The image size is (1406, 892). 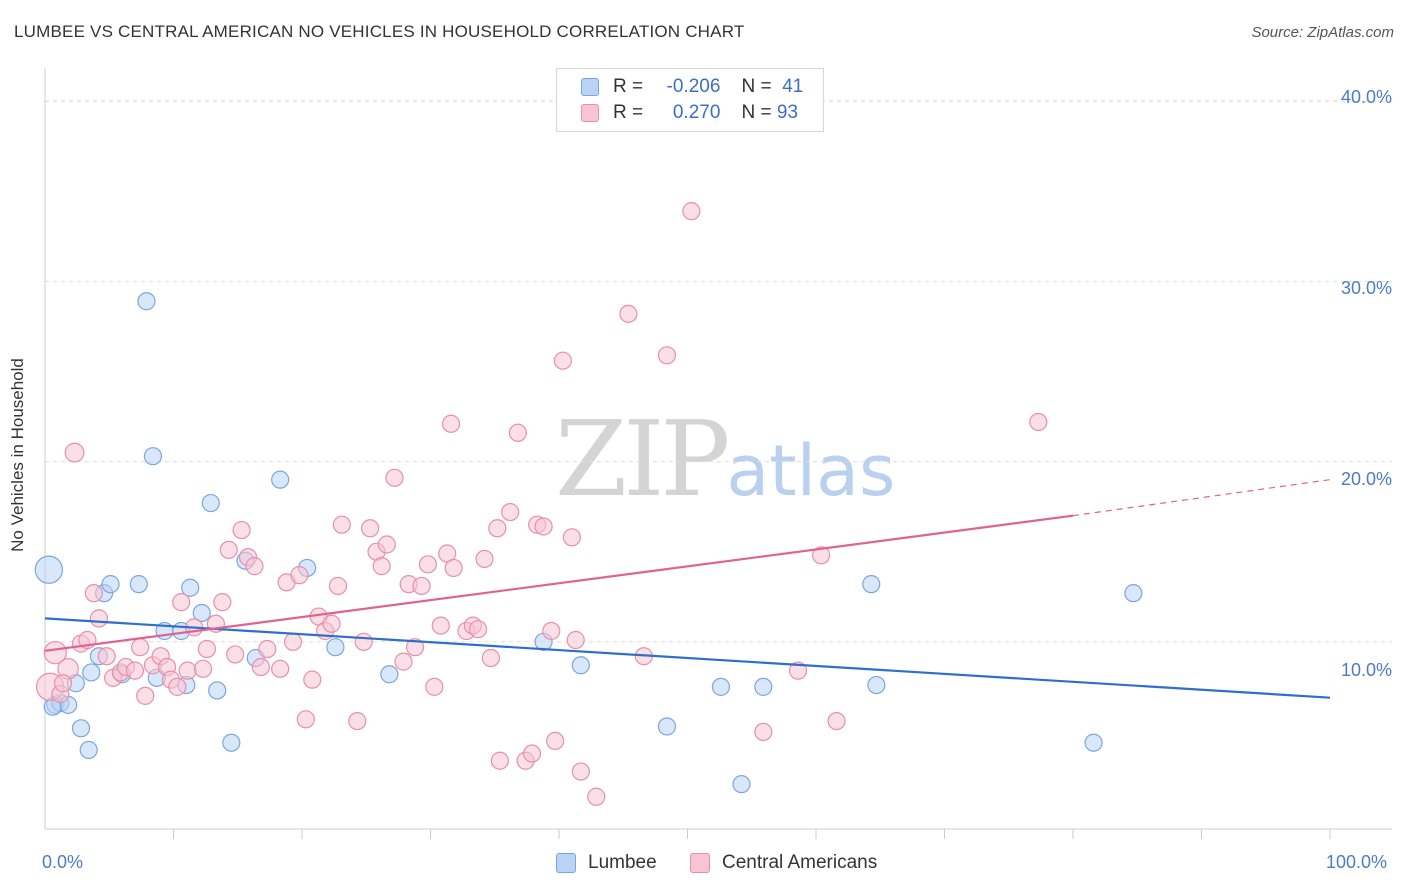 I want to click on central-trend-extension, so click(x=1201, y=498).